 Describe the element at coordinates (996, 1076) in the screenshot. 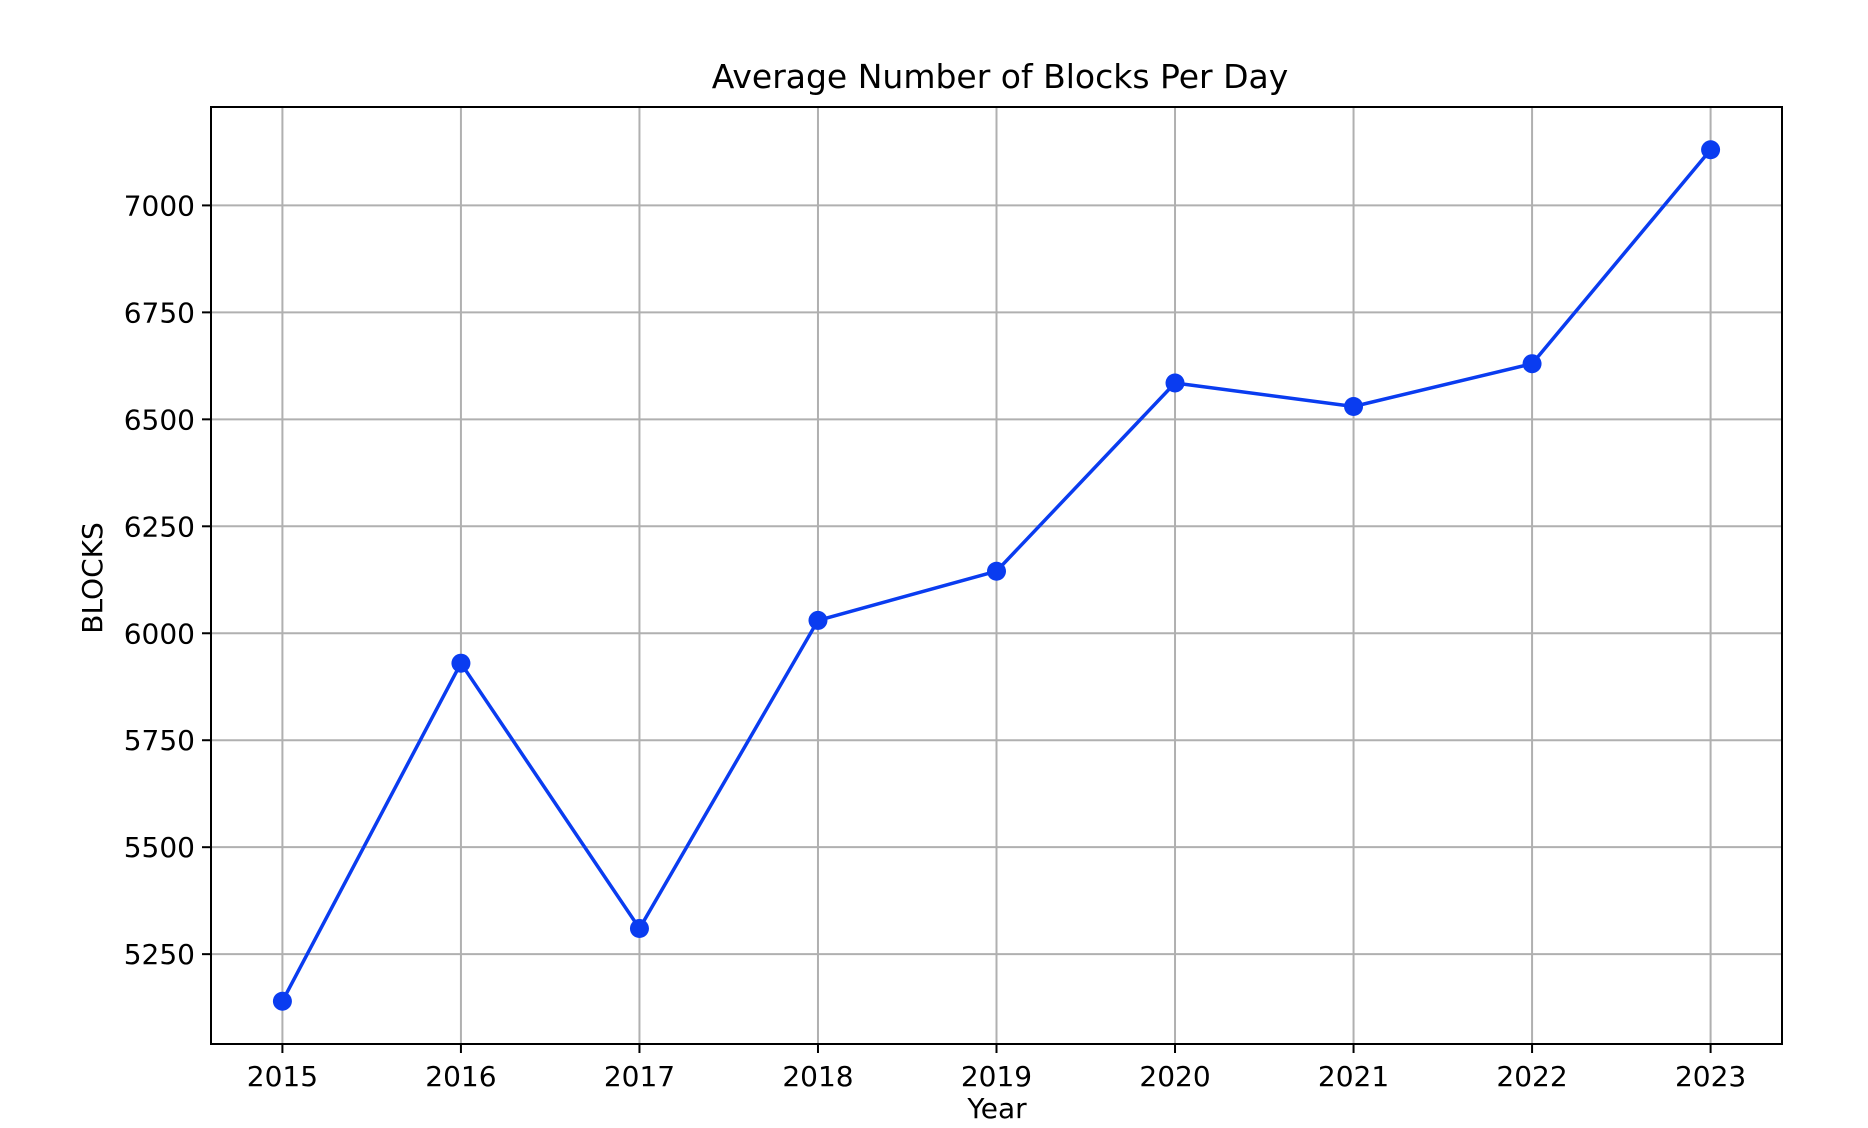

I see `x-tick-label: 2019` at that location.